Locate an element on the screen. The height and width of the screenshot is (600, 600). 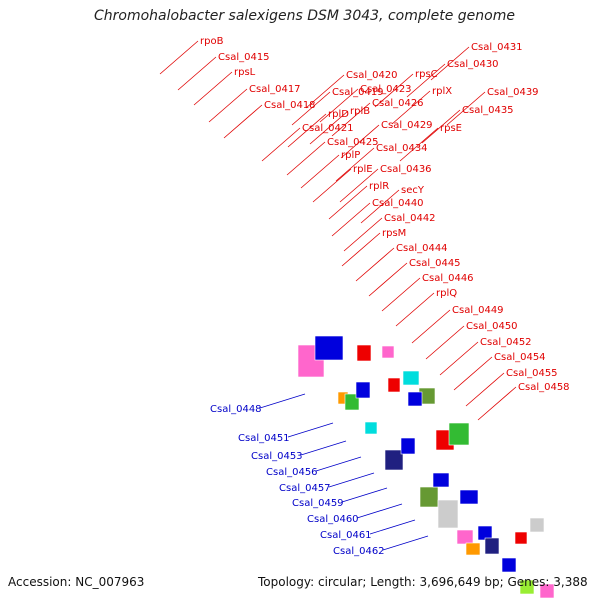
reverse-gene-label: Csal_0457 is located at coordinates (305, 488).